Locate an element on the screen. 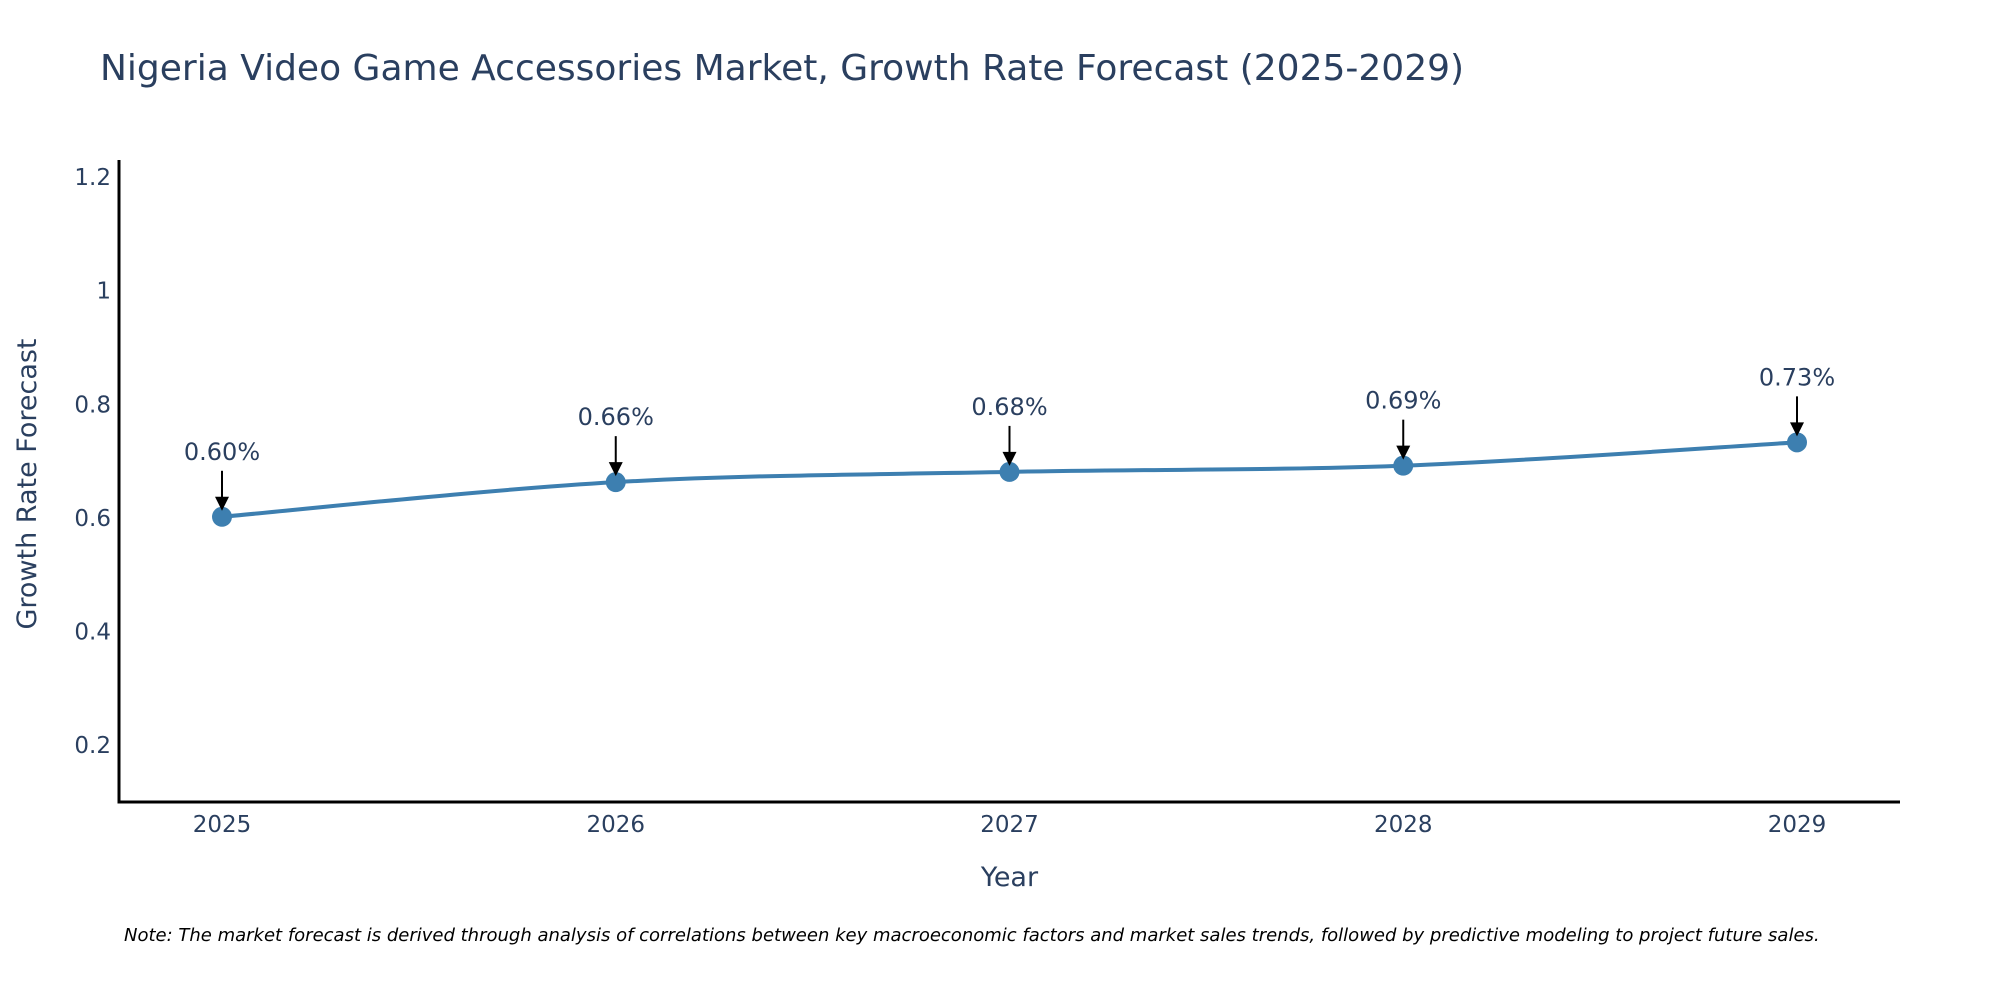 The image size is (2000, 1000). x-tick-label: 2027 is located at coordinates (1009, 825).